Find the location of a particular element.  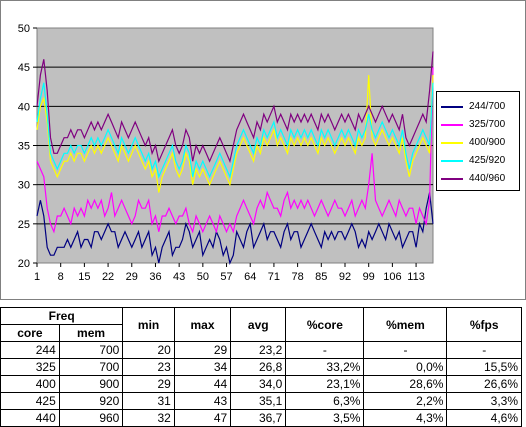

table-row: 400 900 29 44 34,0 23,1% 28,6% 26,6% is located at coordinates (261, 384).